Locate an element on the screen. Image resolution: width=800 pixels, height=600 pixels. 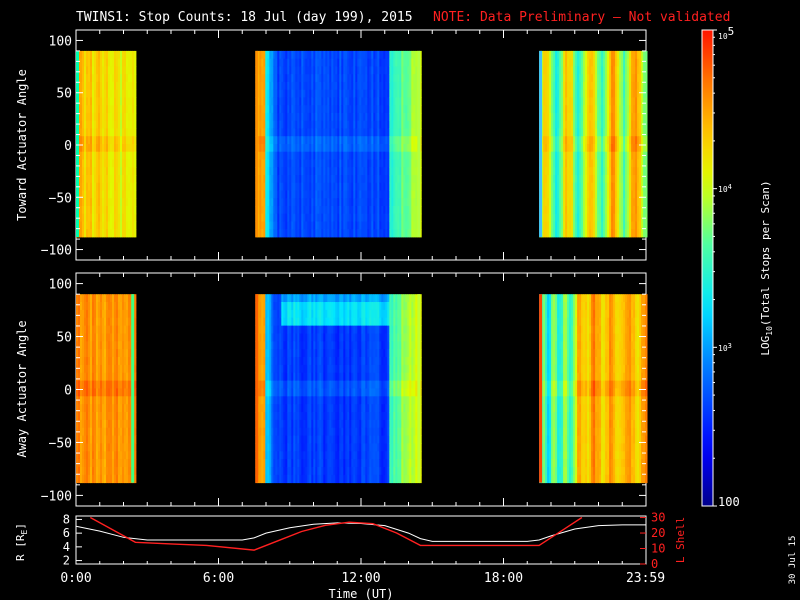
y-tick-label: 100 is located at coordinates (60, 41).